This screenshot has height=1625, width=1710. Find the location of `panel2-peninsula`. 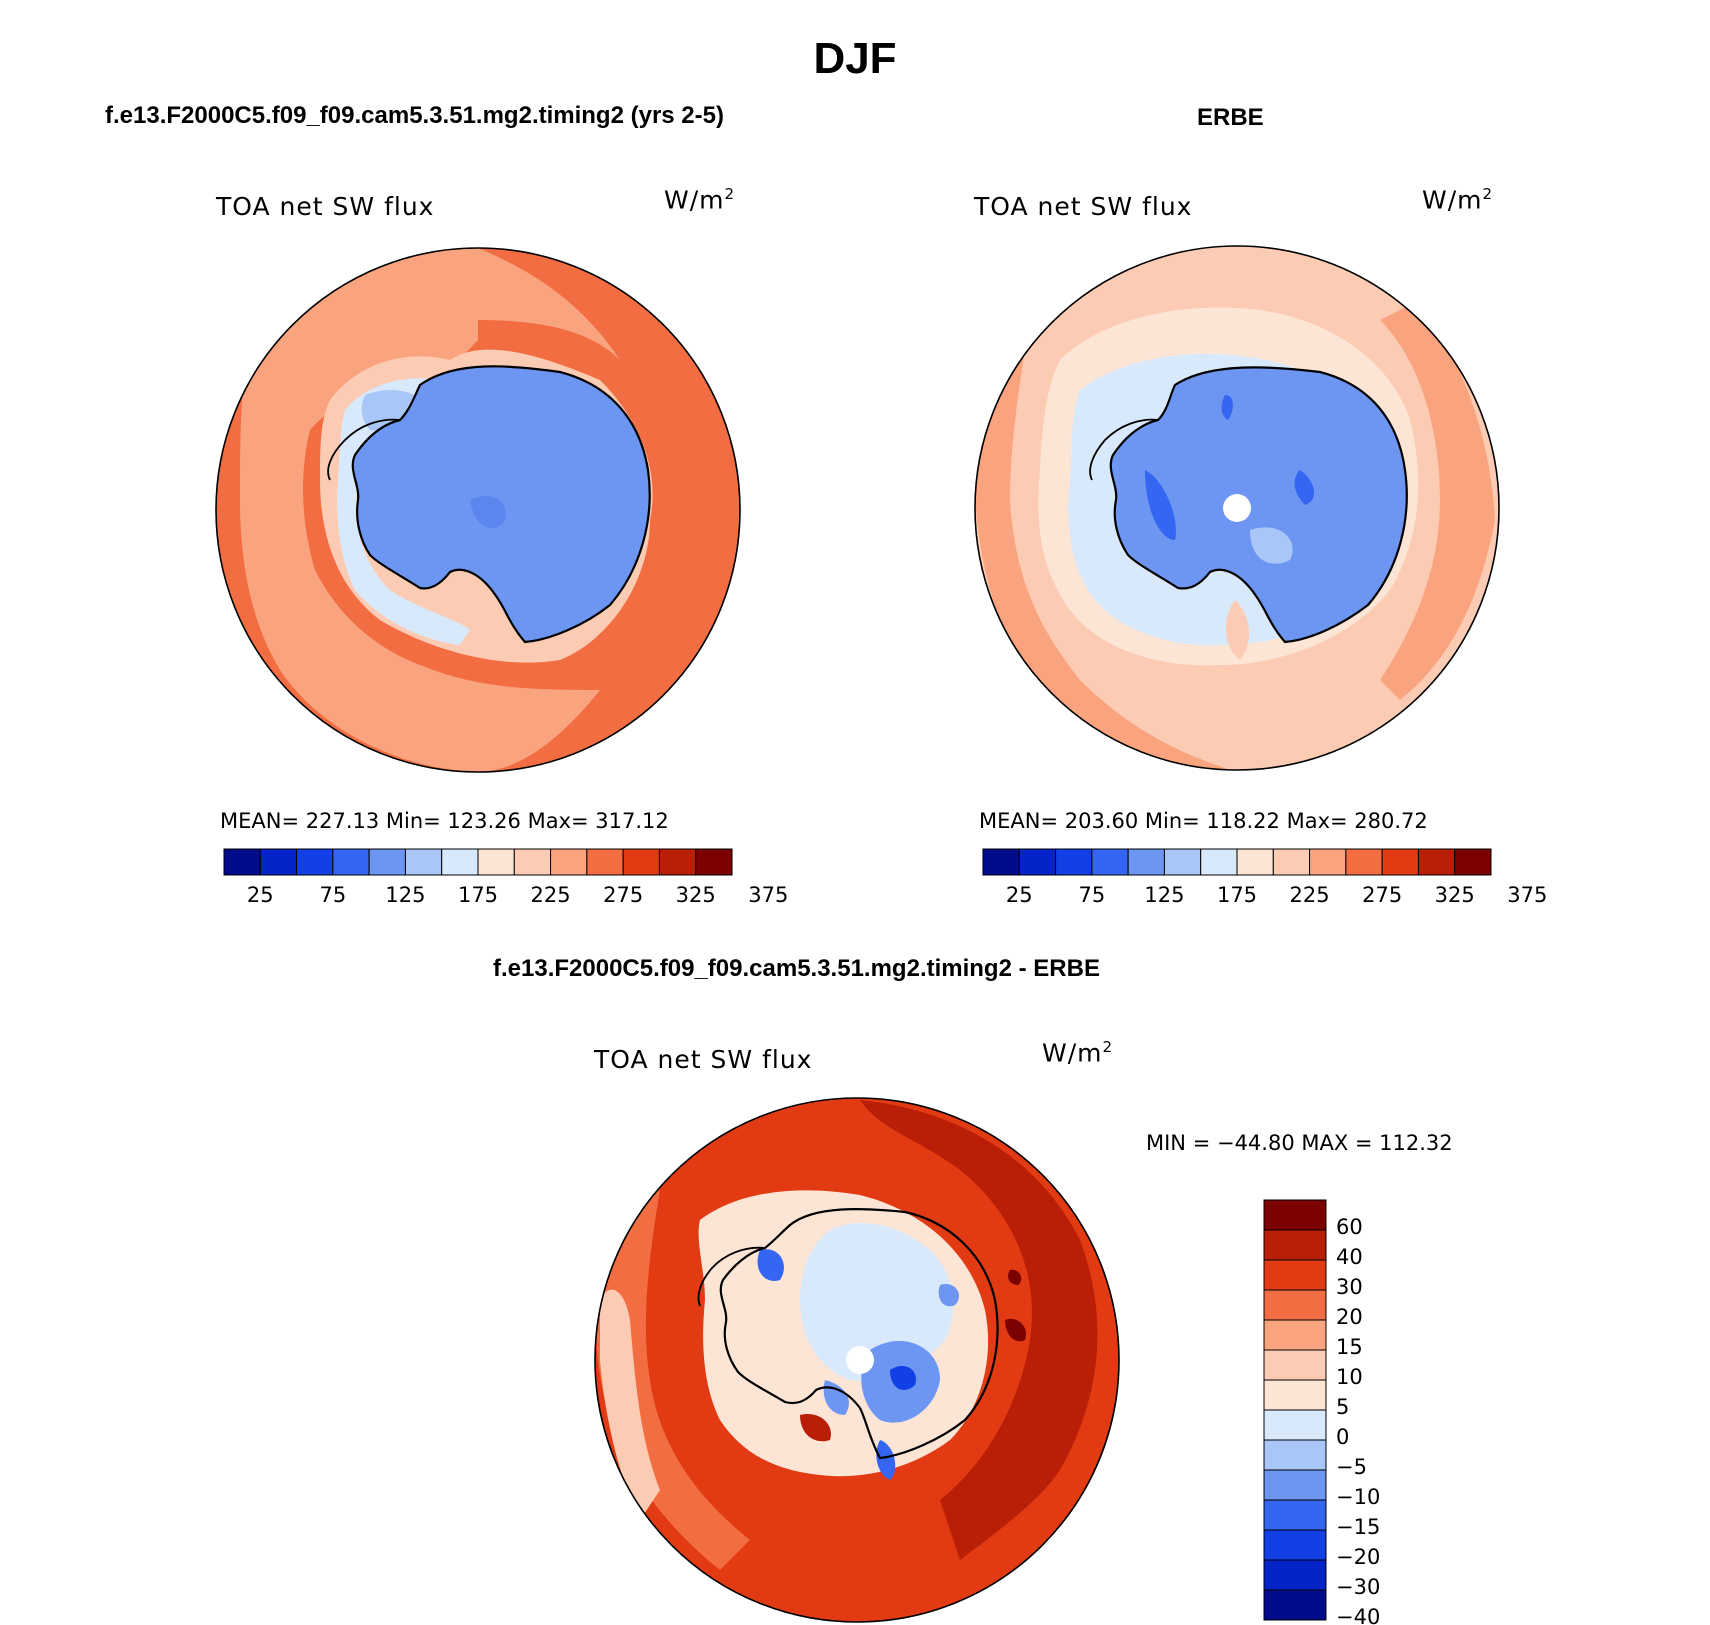

panel2-peninsula is located at coordinates (1124, 449).